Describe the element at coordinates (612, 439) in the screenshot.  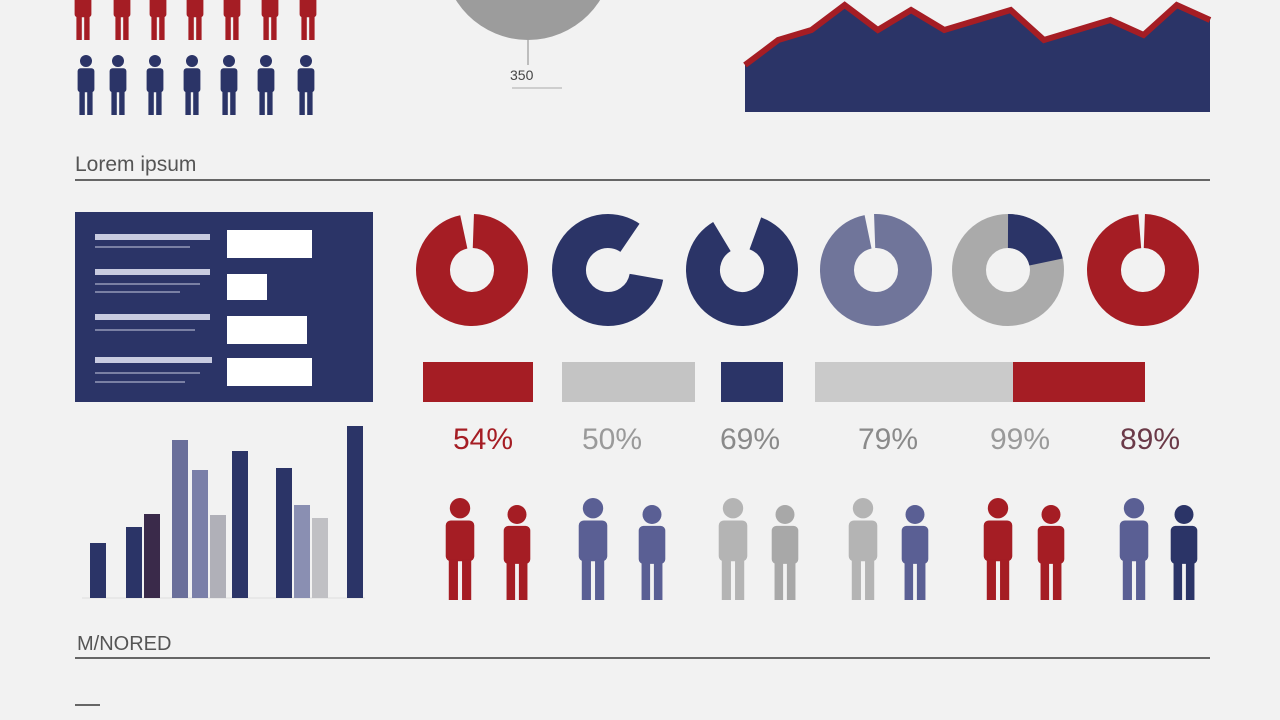
I see `stat-label: 50%` at that location.